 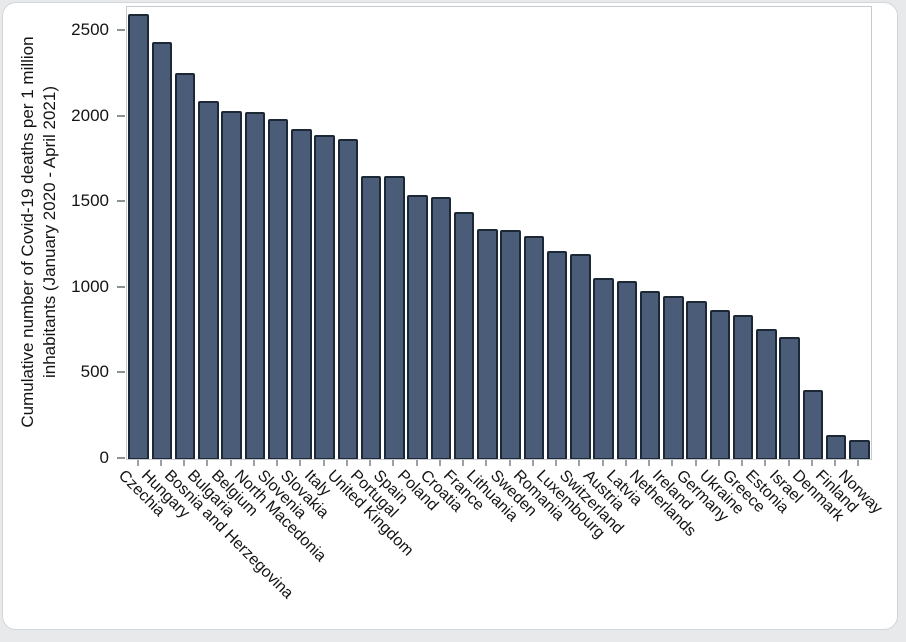 I want to click on y-tick-label-1000: 1000, so click(x=90, y=286).